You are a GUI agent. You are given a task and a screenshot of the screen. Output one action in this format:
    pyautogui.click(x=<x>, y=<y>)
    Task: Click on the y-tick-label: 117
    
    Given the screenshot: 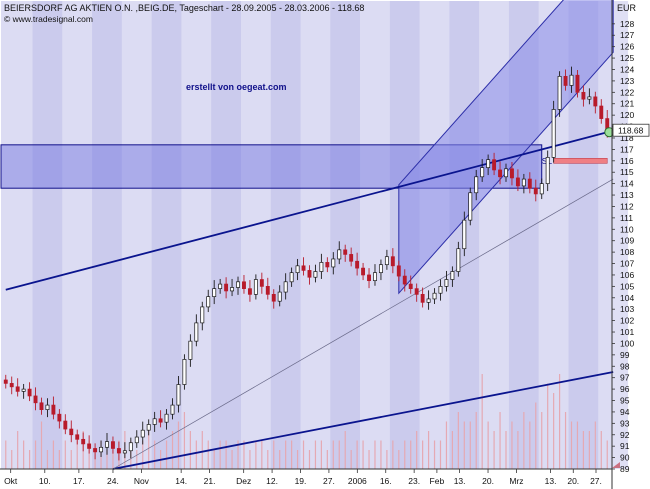 What is the action you would take?
    pyautogui.click(x=627, y=149)
    